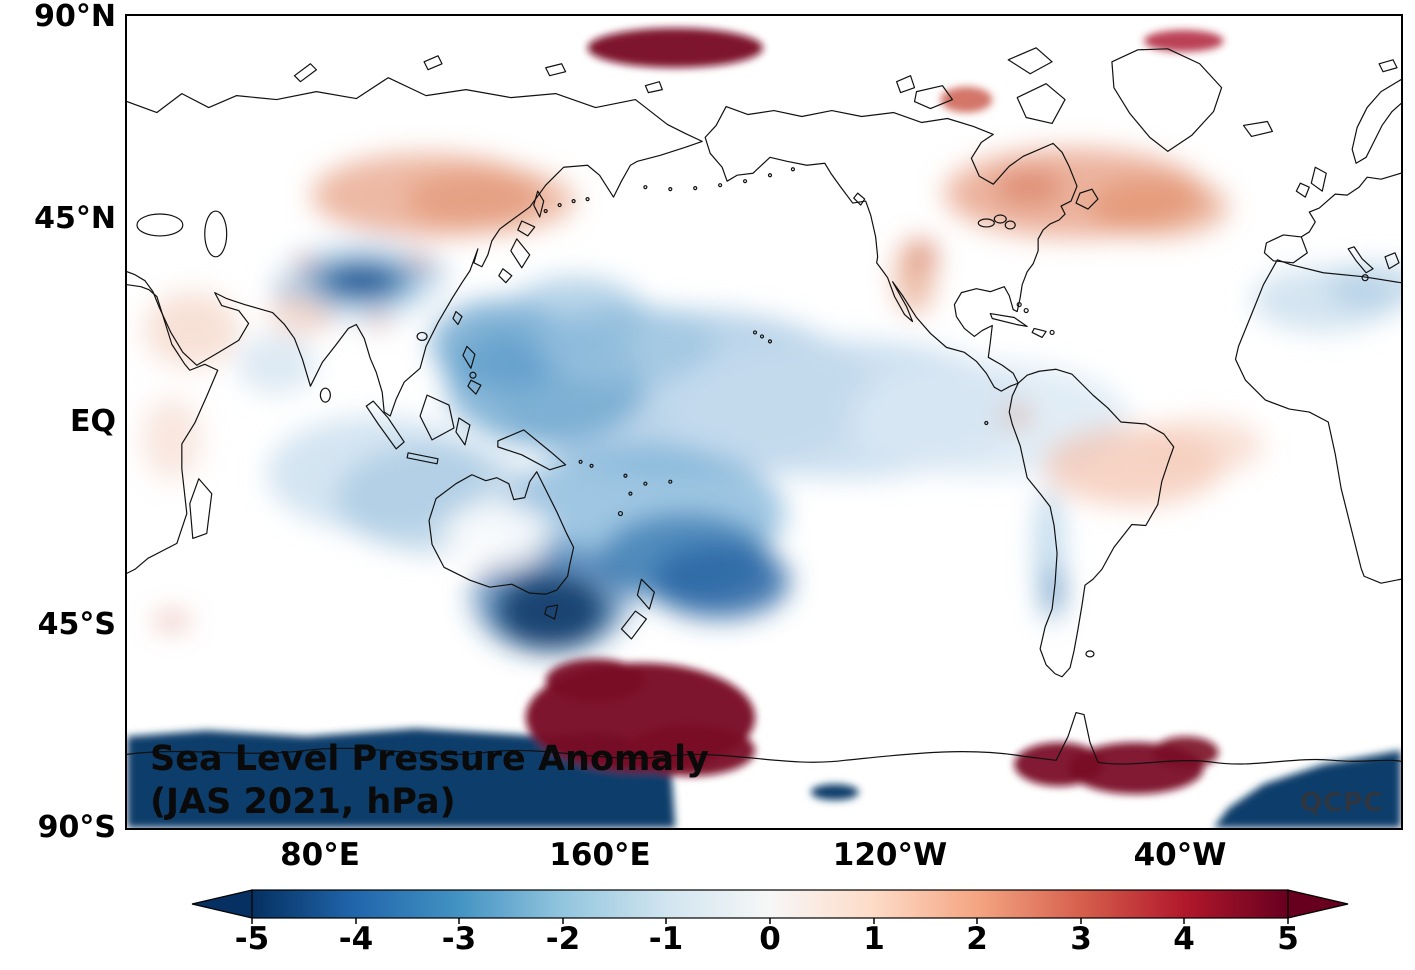 This screenshot has height=970, width=1415. Describe the element at coordinates (600, 855) in the screenshot. I see `lon-tick-label: 160°E` at that location.